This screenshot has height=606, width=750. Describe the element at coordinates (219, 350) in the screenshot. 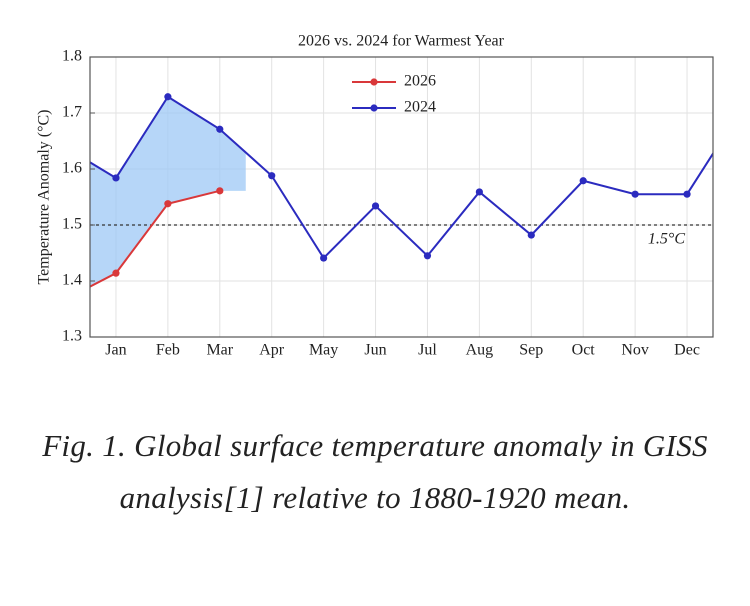

I see `x-tick-label: Mar` at that location.